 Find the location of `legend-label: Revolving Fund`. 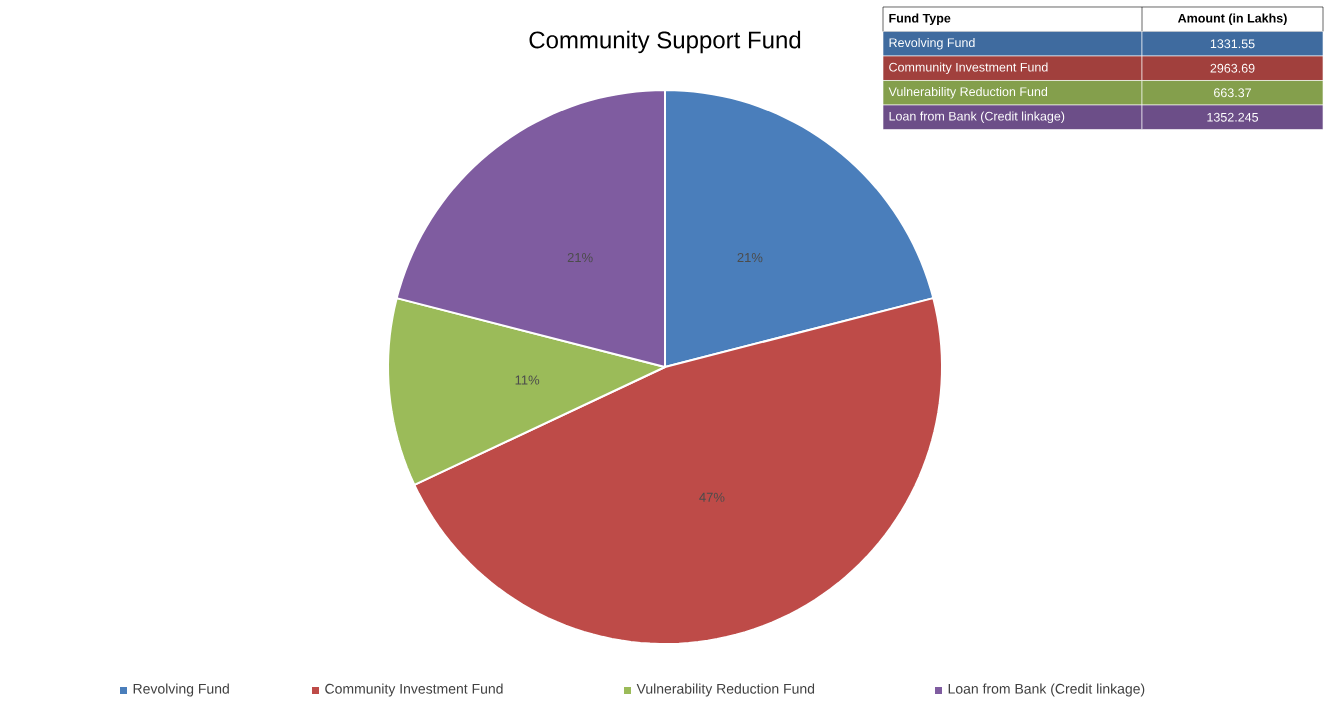

legend-label: Revolving Fund is located at coordinates (181, 690).